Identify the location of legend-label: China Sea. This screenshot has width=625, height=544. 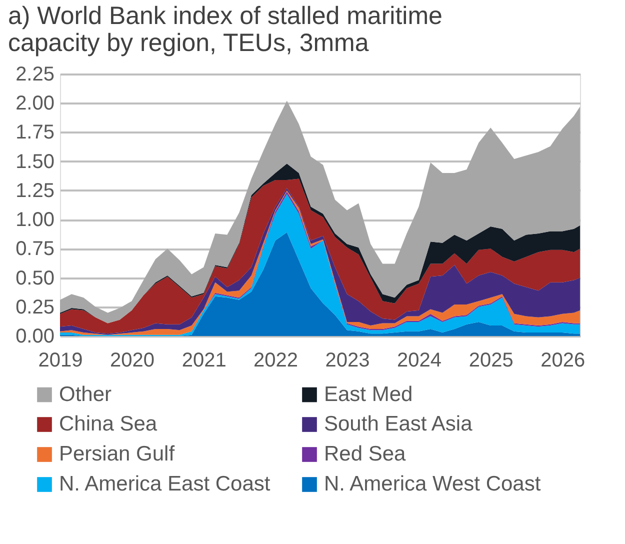
(108, 424).